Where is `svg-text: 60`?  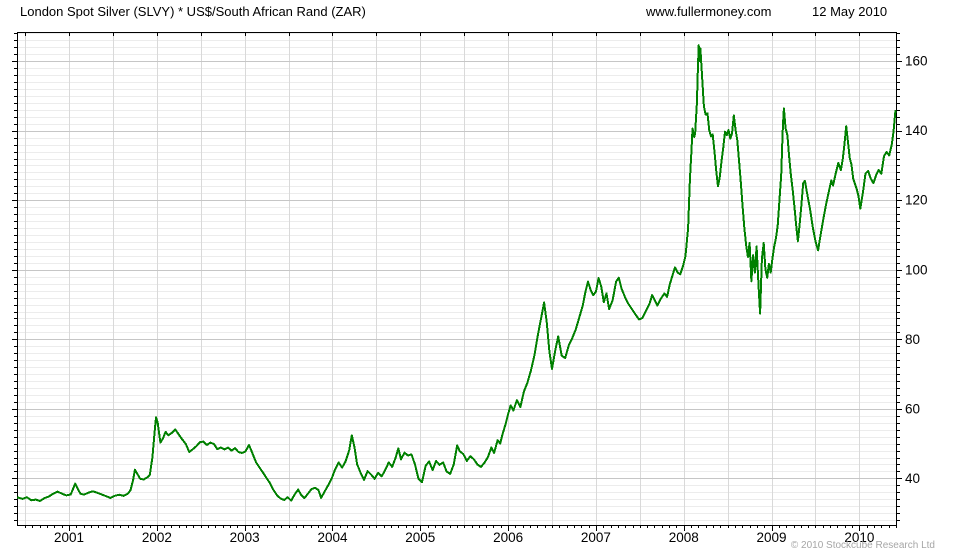
svg-text: 60 is located at coordinates (912, 408).